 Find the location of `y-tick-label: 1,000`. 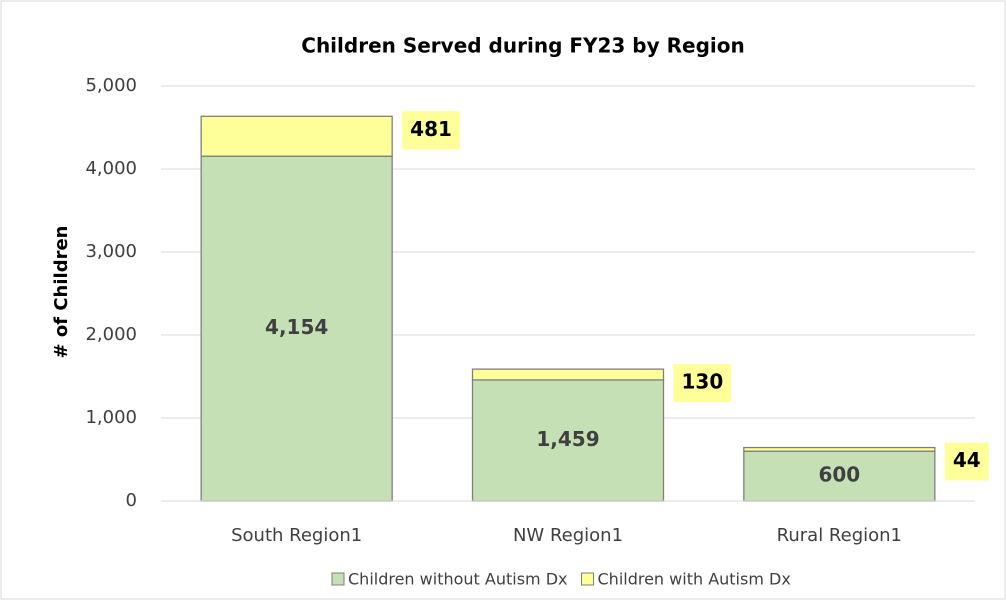

y-tick-label: 1,000 is located at coordinates (111, 417).